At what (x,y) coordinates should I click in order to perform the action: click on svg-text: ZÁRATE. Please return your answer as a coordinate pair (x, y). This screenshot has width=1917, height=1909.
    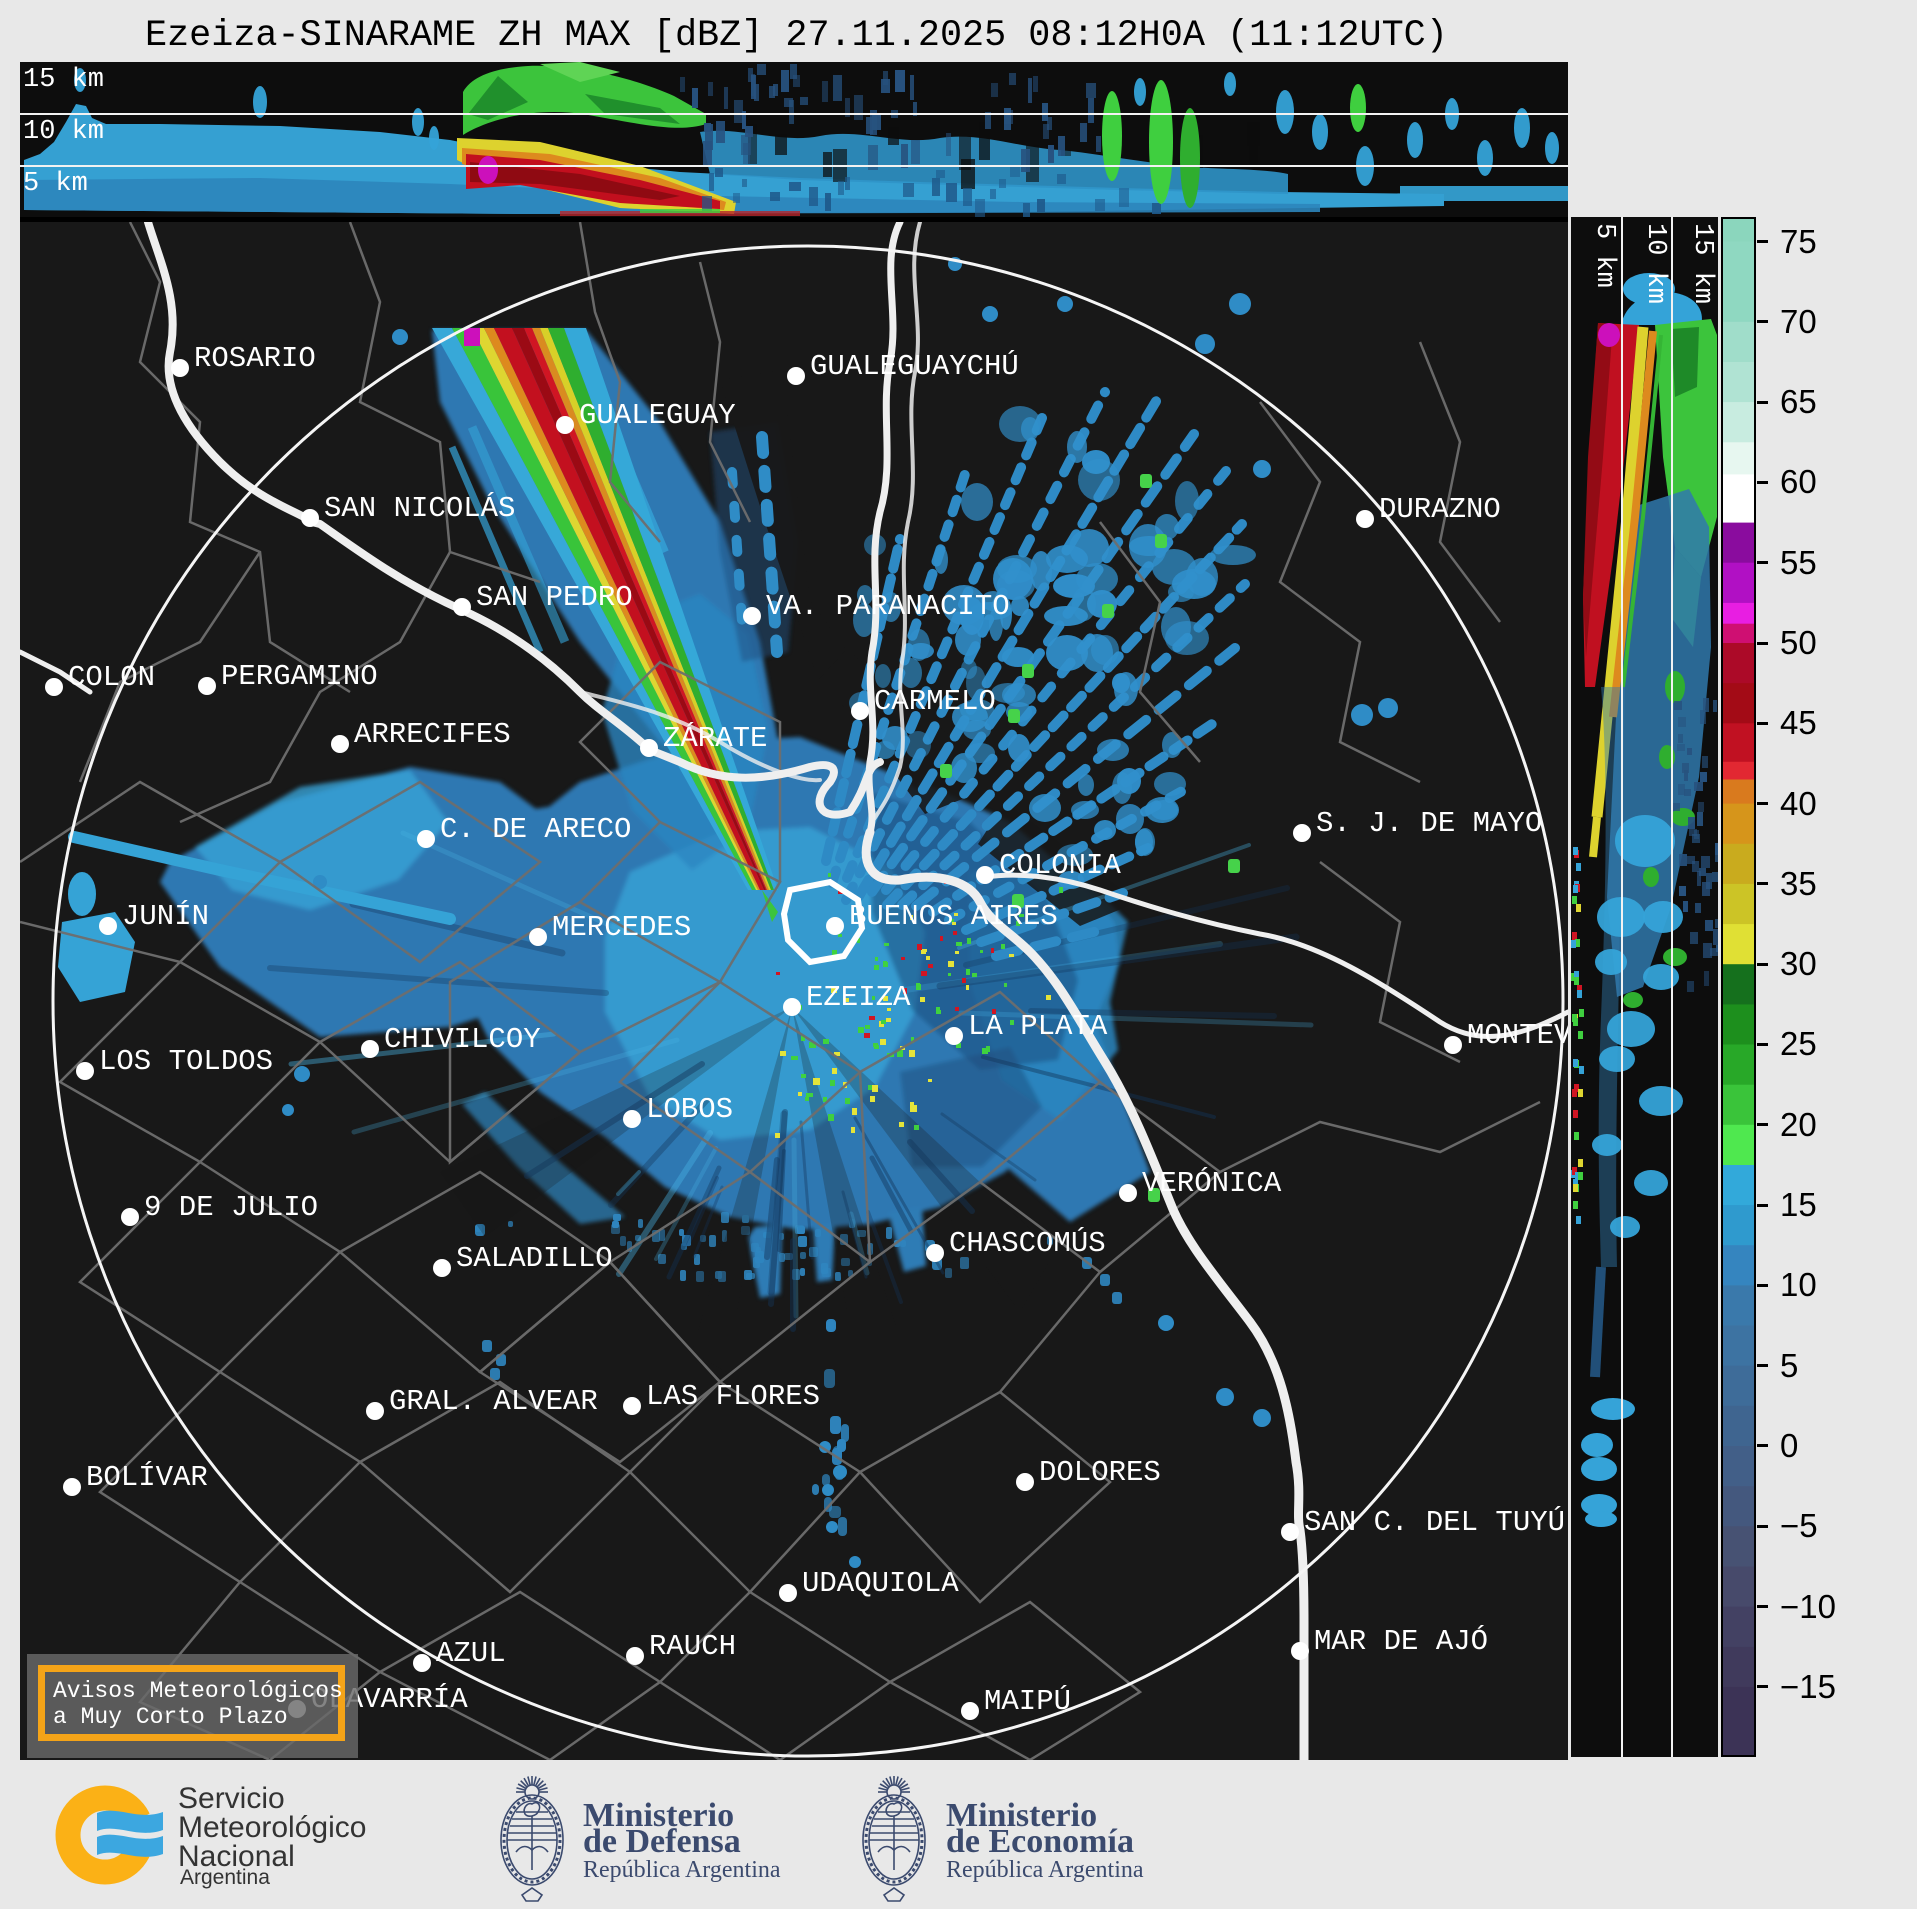
    Looking at the image, I should click on (715, 738).